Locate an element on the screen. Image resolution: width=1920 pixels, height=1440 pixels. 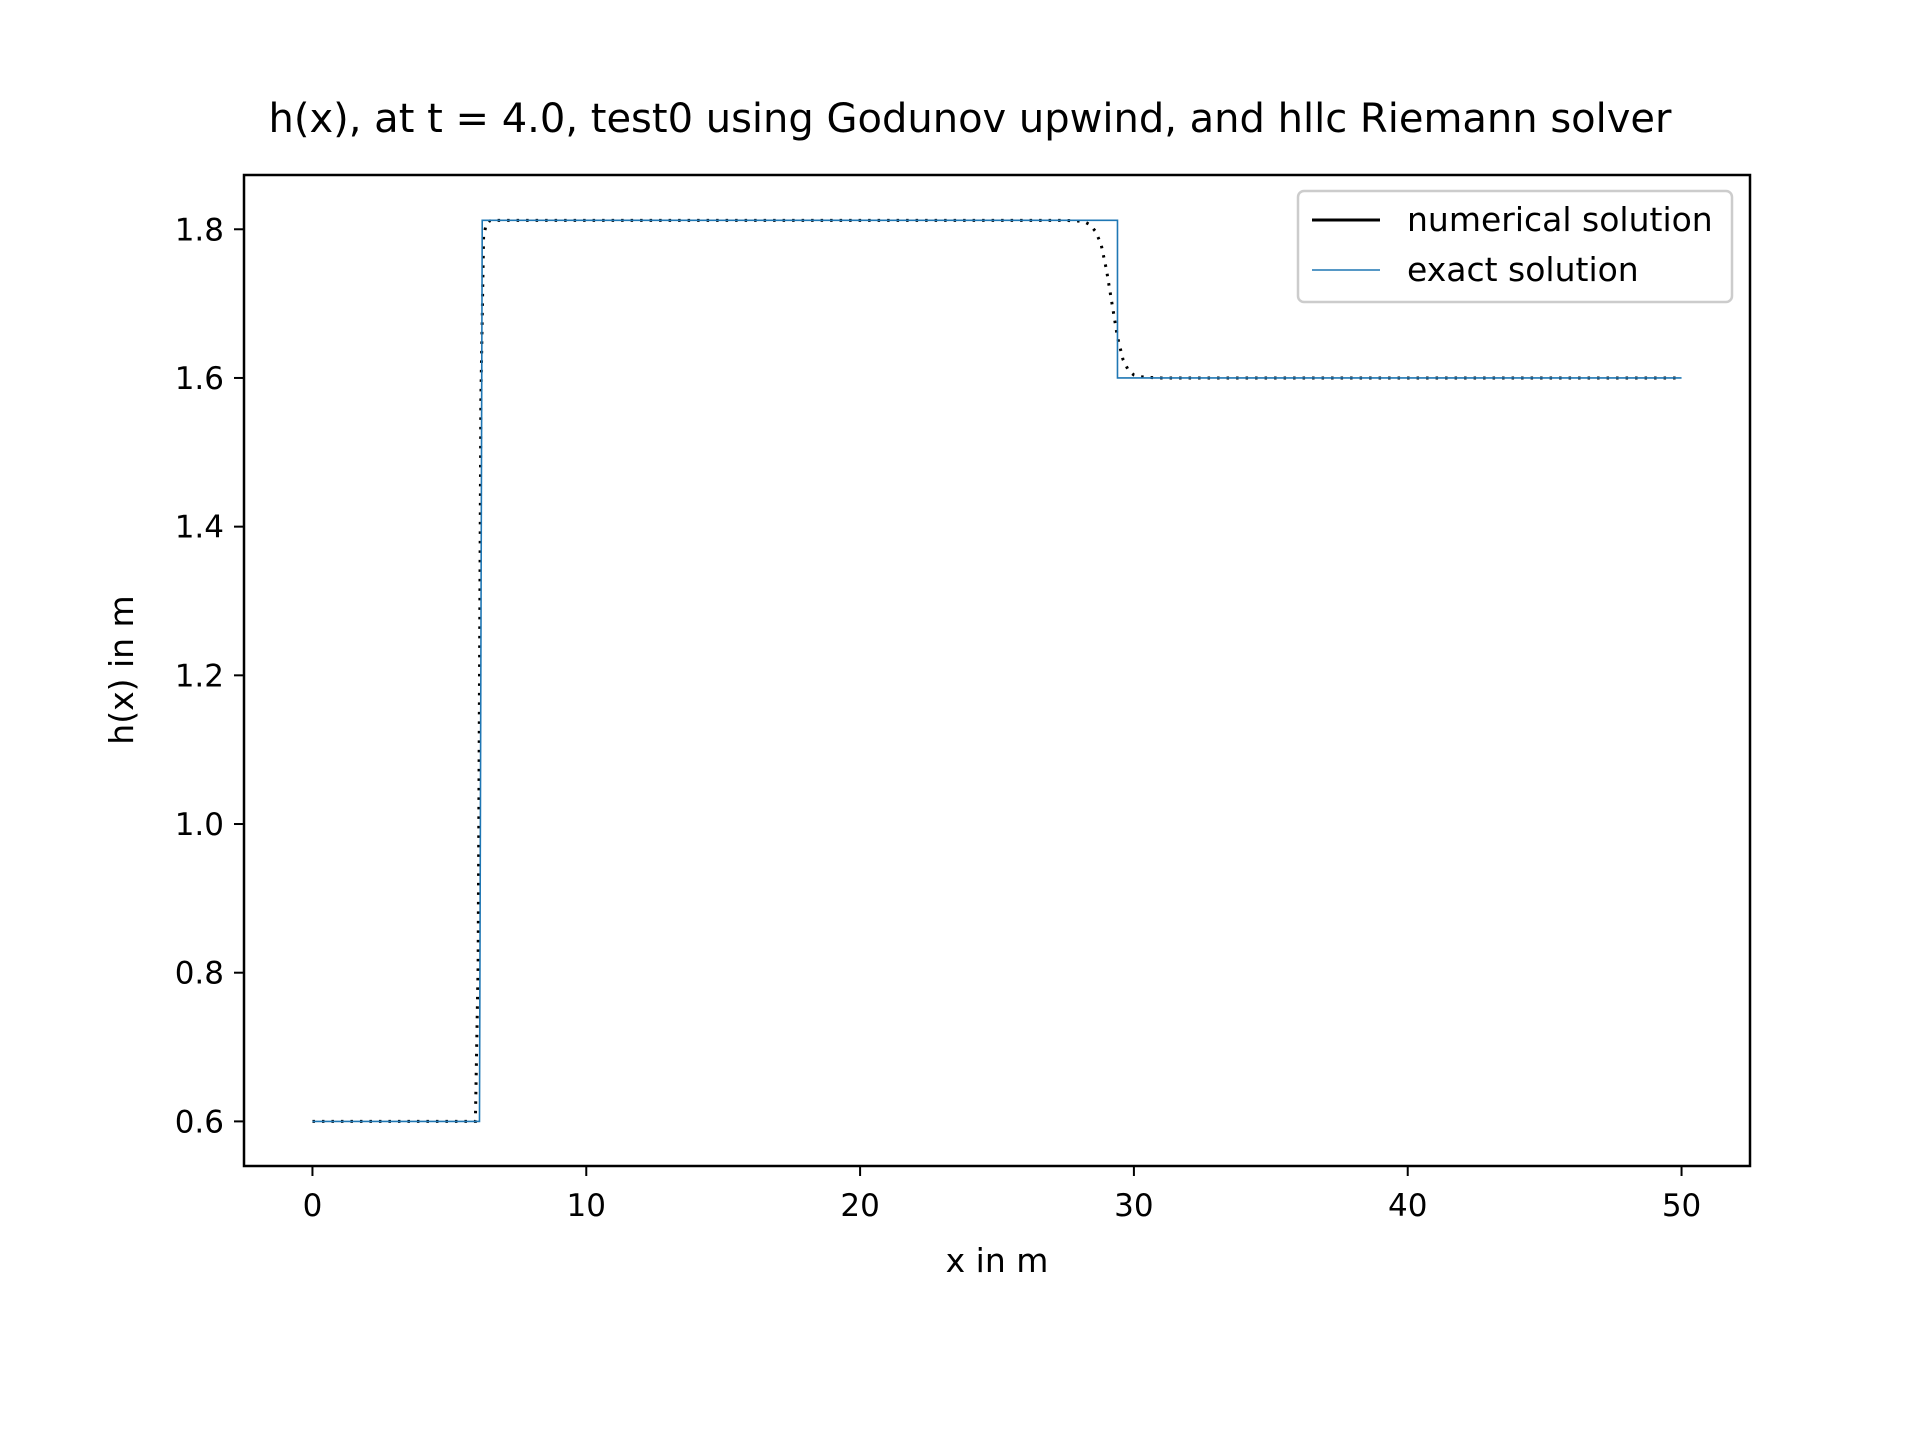
x-tick-label: 50 is located at coordinates (1681, 1206).